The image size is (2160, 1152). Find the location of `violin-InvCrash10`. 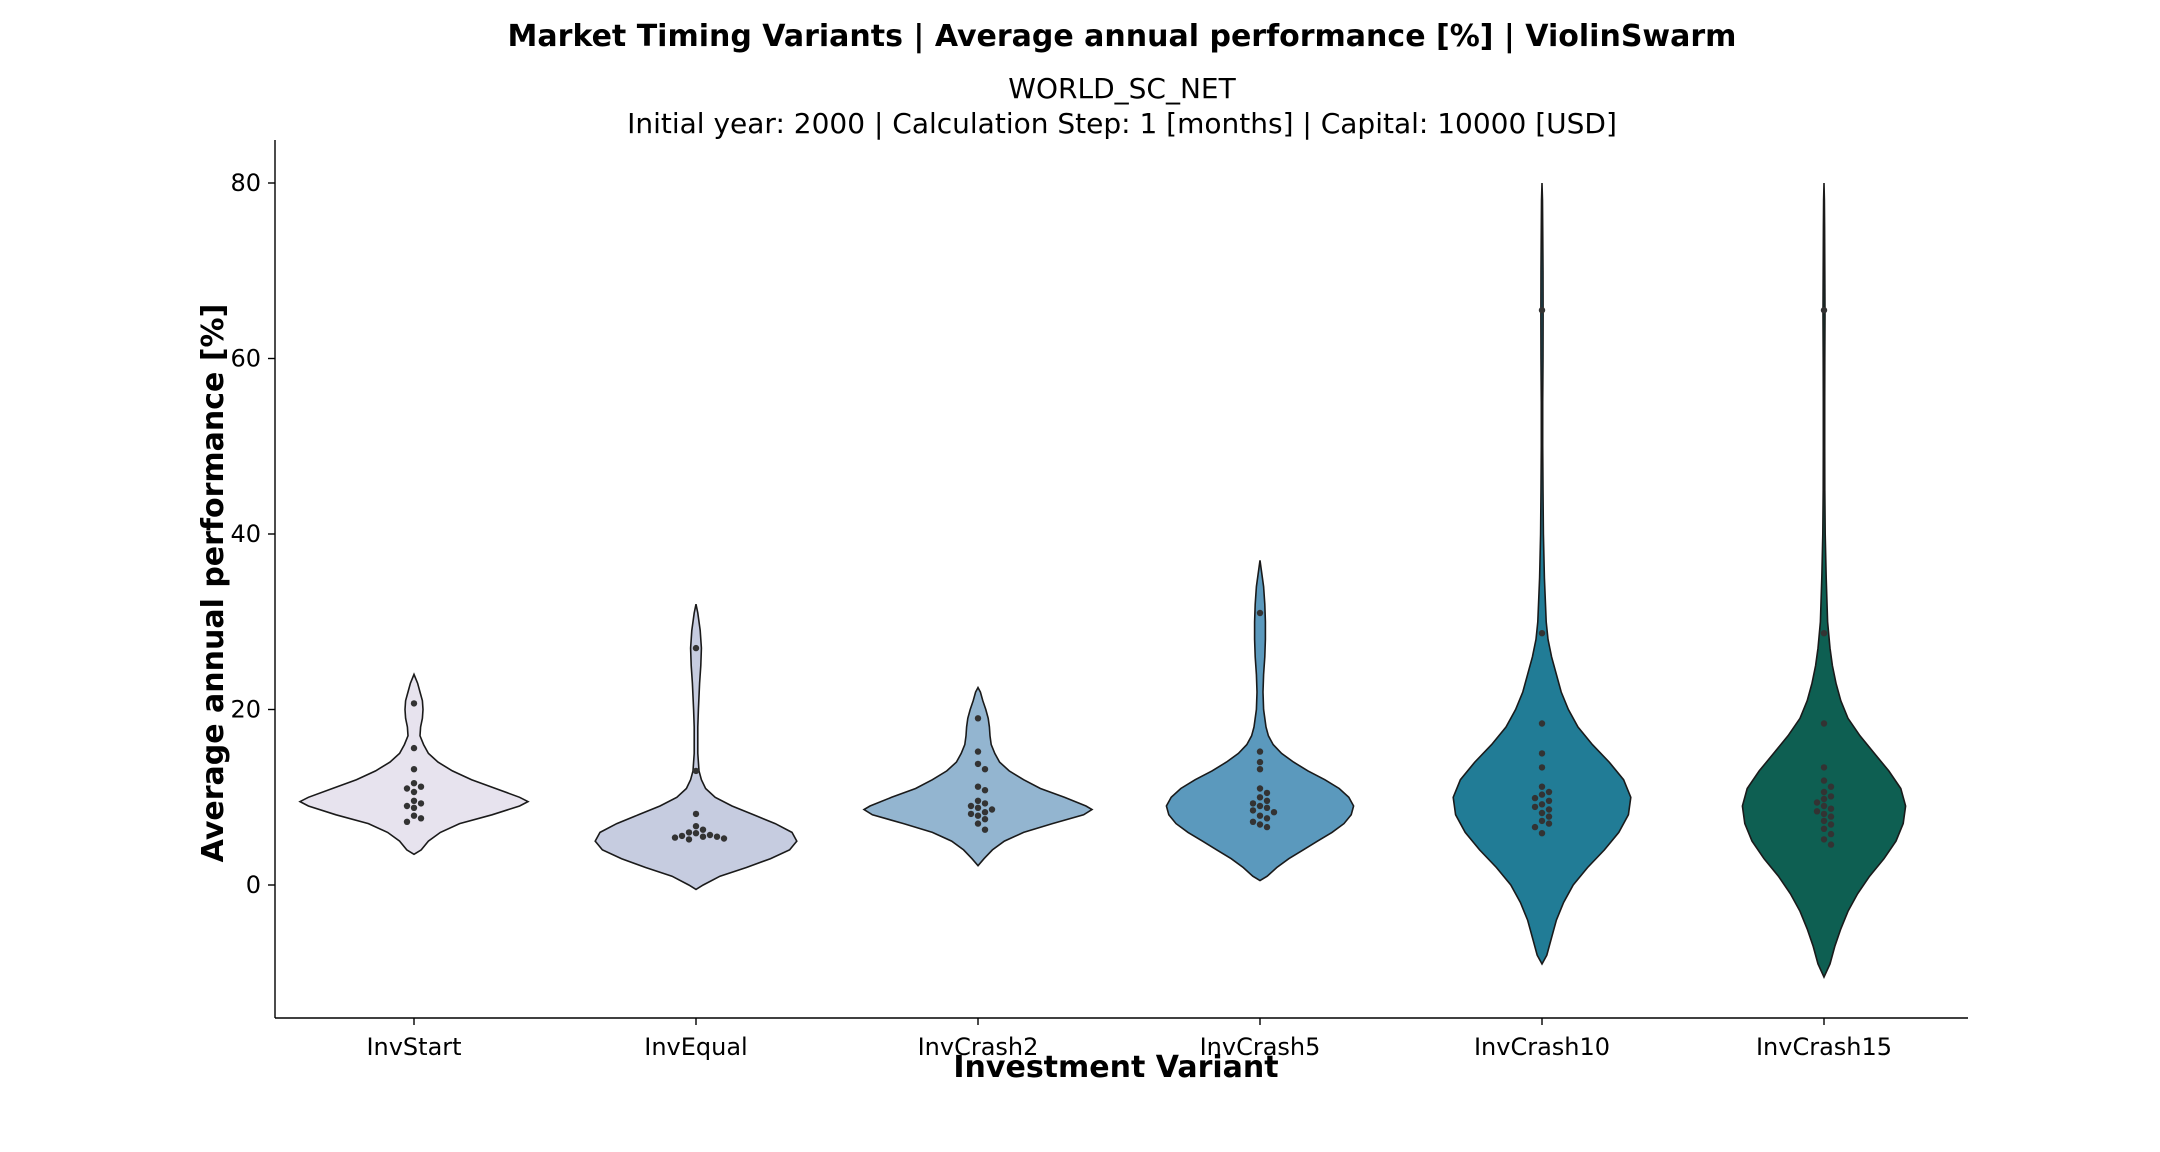

violin-InvCrash10 is located at coordinates (1542, 574).